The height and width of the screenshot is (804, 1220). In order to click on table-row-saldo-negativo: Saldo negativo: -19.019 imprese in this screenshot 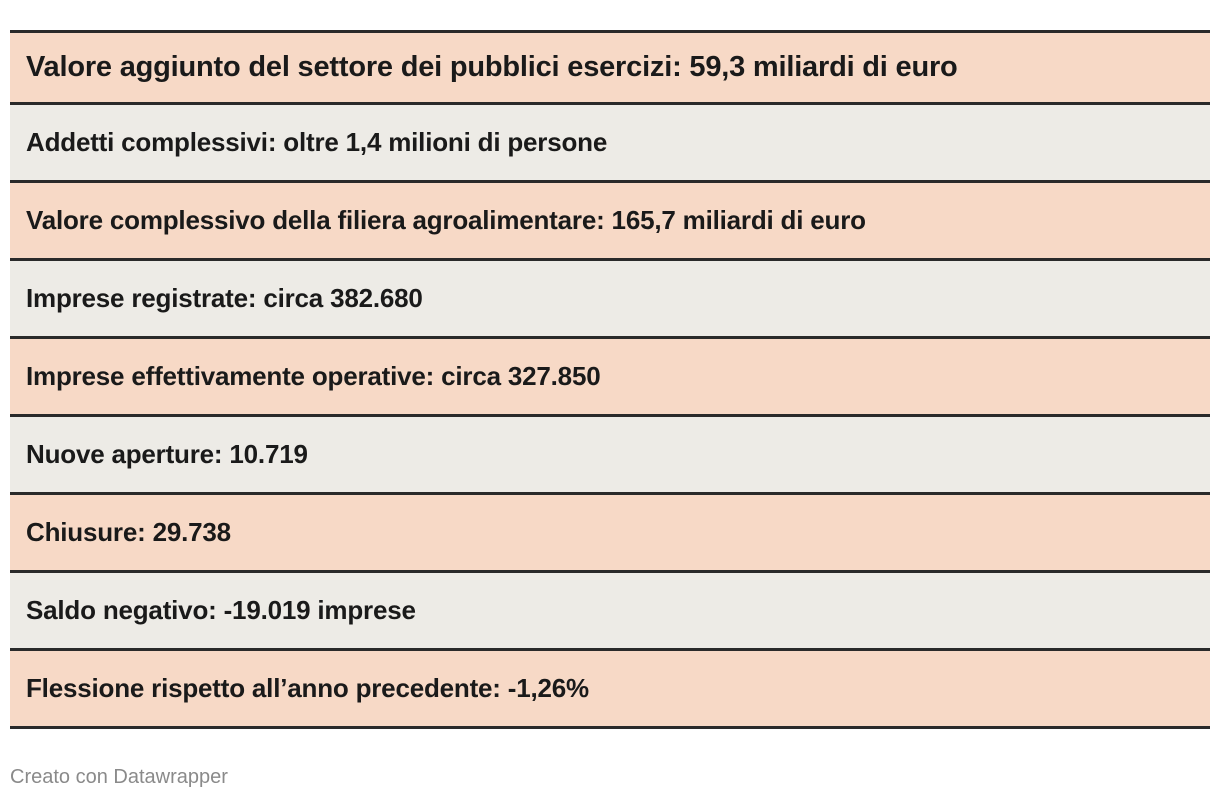, I will do `click(610, 612)`.